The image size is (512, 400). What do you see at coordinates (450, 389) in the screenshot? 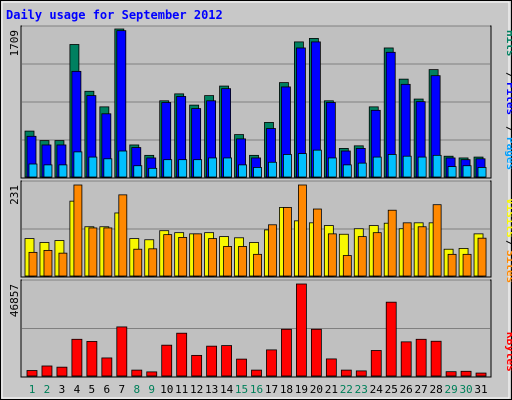
I see `day-label: 29` at bounding box center [450, 389].